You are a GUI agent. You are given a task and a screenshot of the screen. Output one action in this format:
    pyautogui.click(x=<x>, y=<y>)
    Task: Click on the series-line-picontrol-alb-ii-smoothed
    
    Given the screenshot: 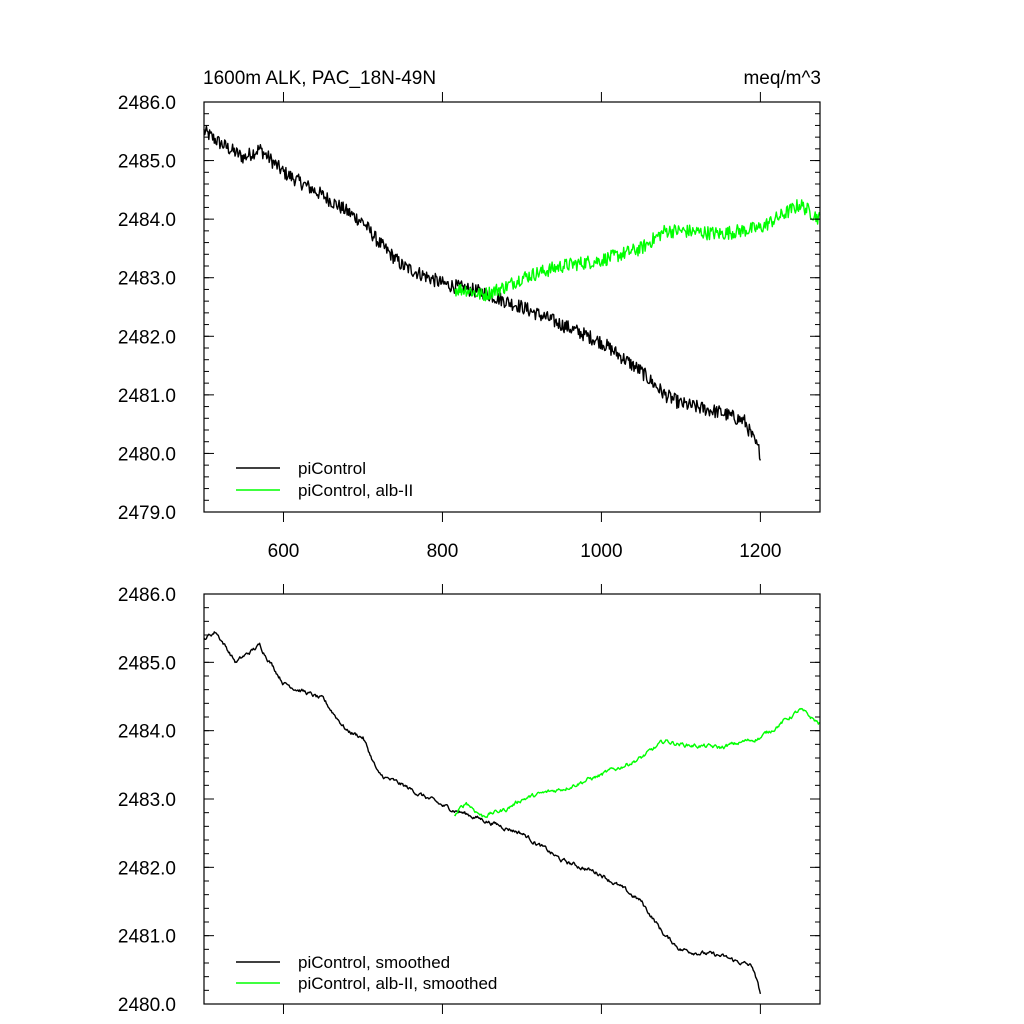 What is the action you would take?
    pyautogui.click(x=637, y=763)
    